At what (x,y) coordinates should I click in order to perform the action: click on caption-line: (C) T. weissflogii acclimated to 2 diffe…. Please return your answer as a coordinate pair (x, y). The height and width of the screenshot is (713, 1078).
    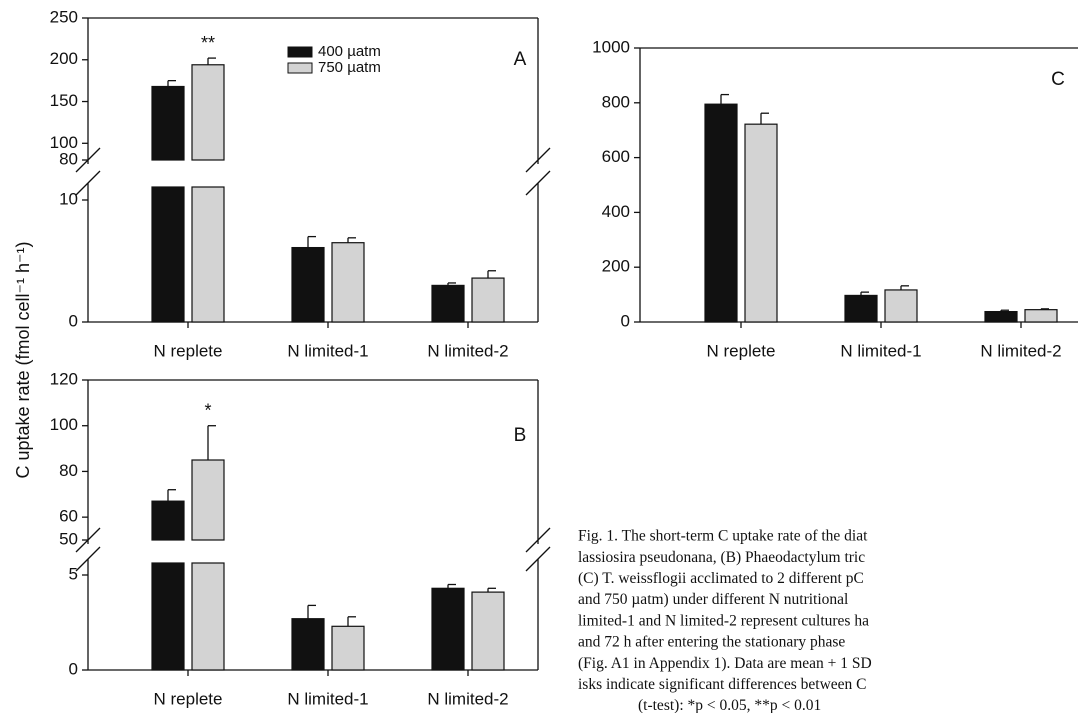
    Looking at the image, I should click on (721, 578).